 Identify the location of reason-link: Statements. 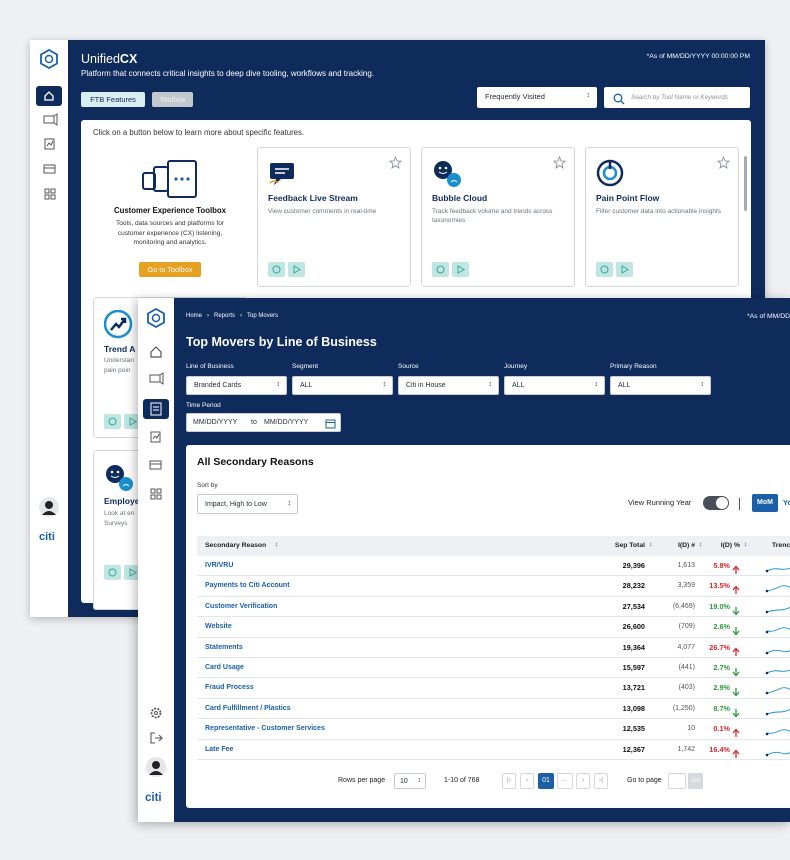
(224, 647).